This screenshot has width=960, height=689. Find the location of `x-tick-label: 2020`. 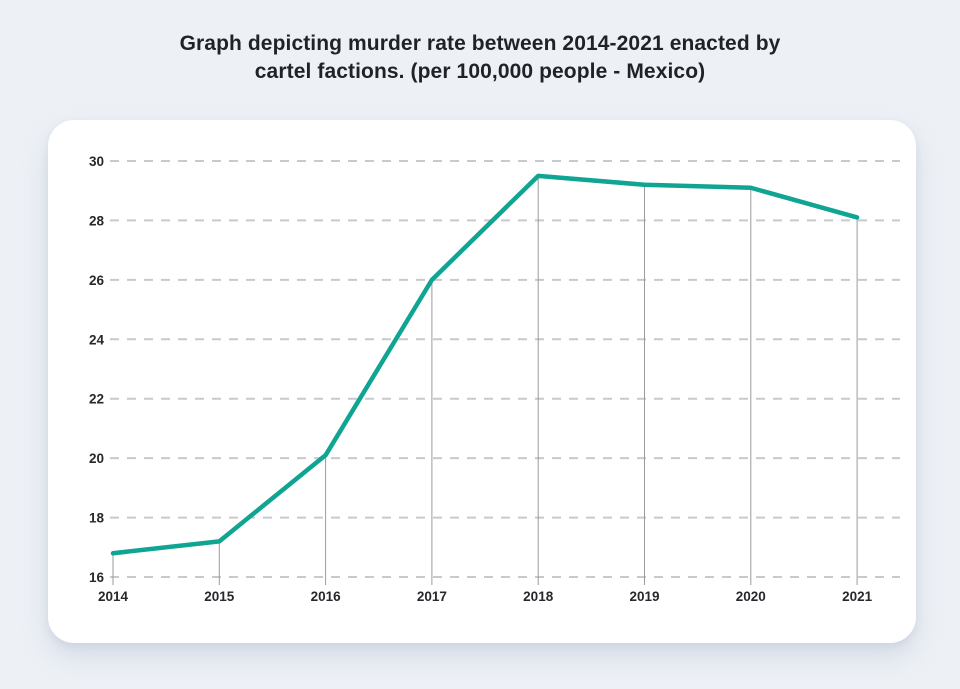

x-tick-label: 2020 is located at coordinates (751, 596).